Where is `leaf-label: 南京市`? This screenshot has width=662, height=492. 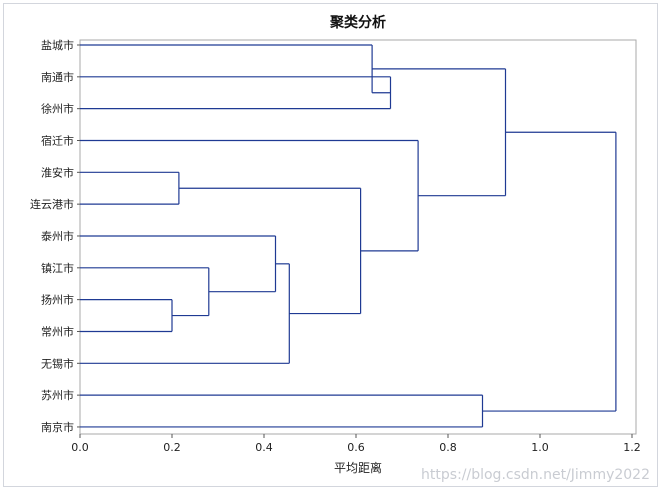
leaf-label: 南京市 is located at coordinates (57, 427).